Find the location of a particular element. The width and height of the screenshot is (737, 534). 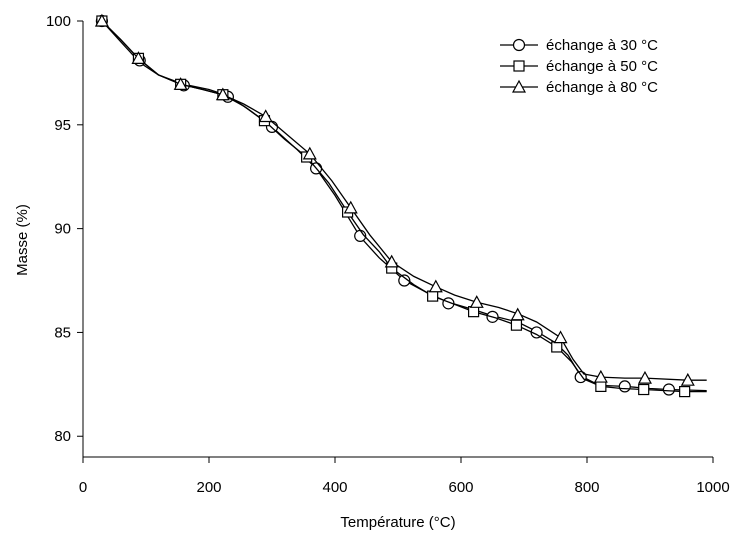

y-tick-label: 95 is located at coordinates (62, 125).